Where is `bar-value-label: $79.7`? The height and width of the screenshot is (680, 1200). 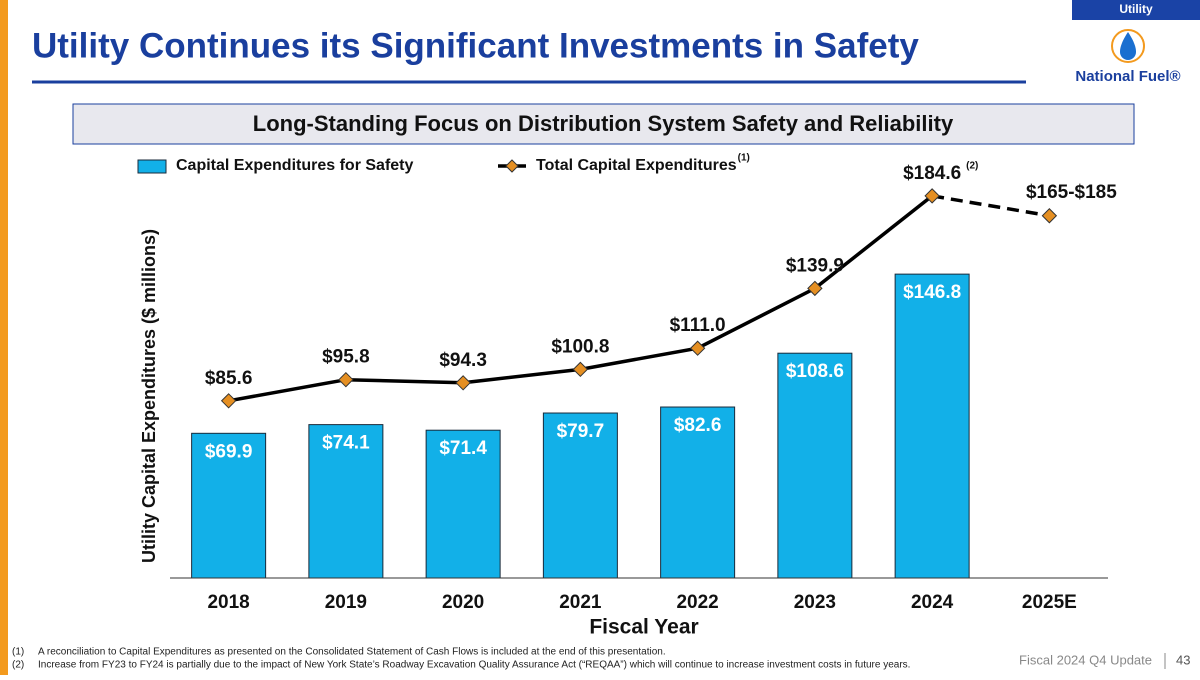
bar-value-label: $79.7 is located at coordinates (581, 431).